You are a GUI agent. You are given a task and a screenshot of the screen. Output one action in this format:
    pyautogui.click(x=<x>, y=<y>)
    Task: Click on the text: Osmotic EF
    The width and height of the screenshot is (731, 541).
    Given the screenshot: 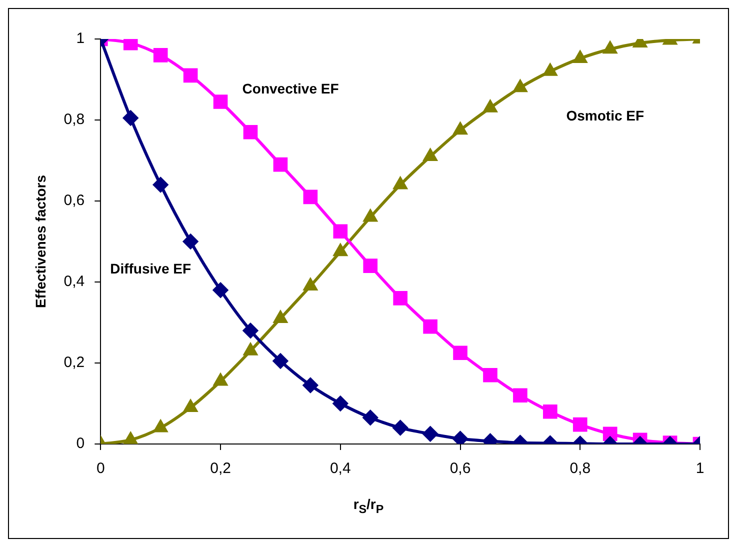 What is the action you would take?
    pyautogui.click(x=605, y=115)
    